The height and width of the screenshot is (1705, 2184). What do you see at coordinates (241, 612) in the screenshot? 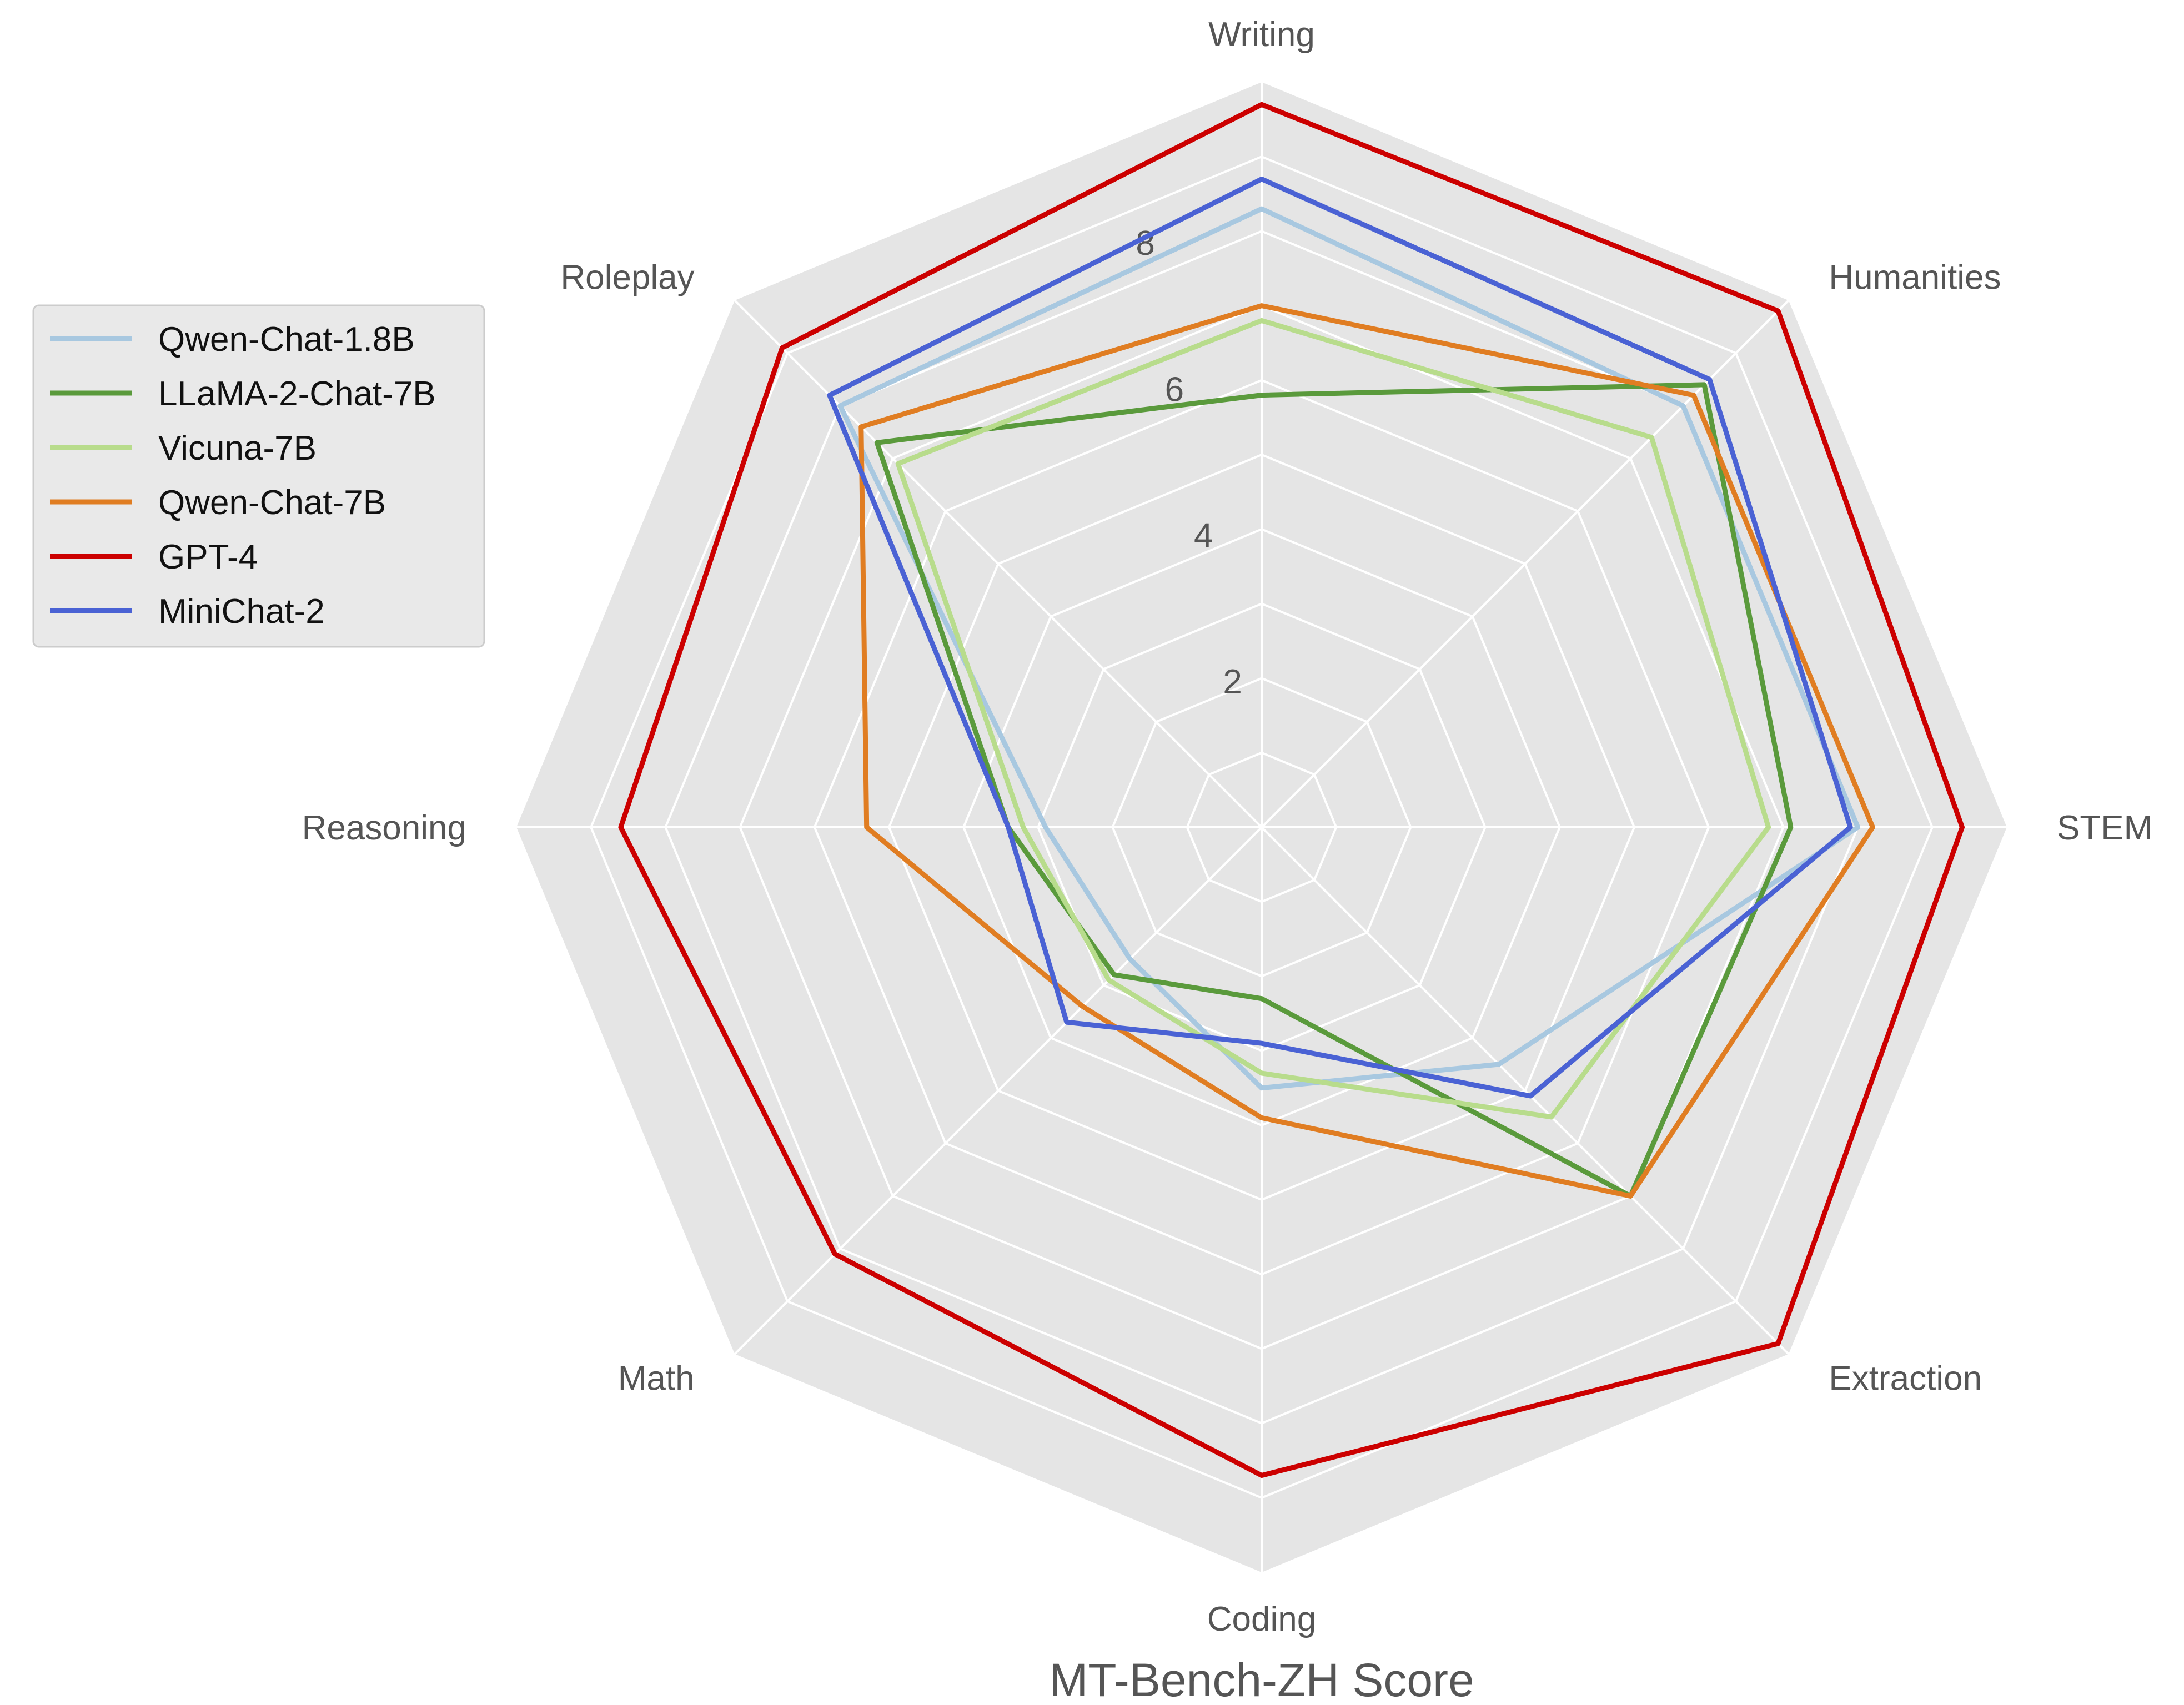
I see `legend-label-minichat-2: MiniChat-2` at bounding box center [241, 612].